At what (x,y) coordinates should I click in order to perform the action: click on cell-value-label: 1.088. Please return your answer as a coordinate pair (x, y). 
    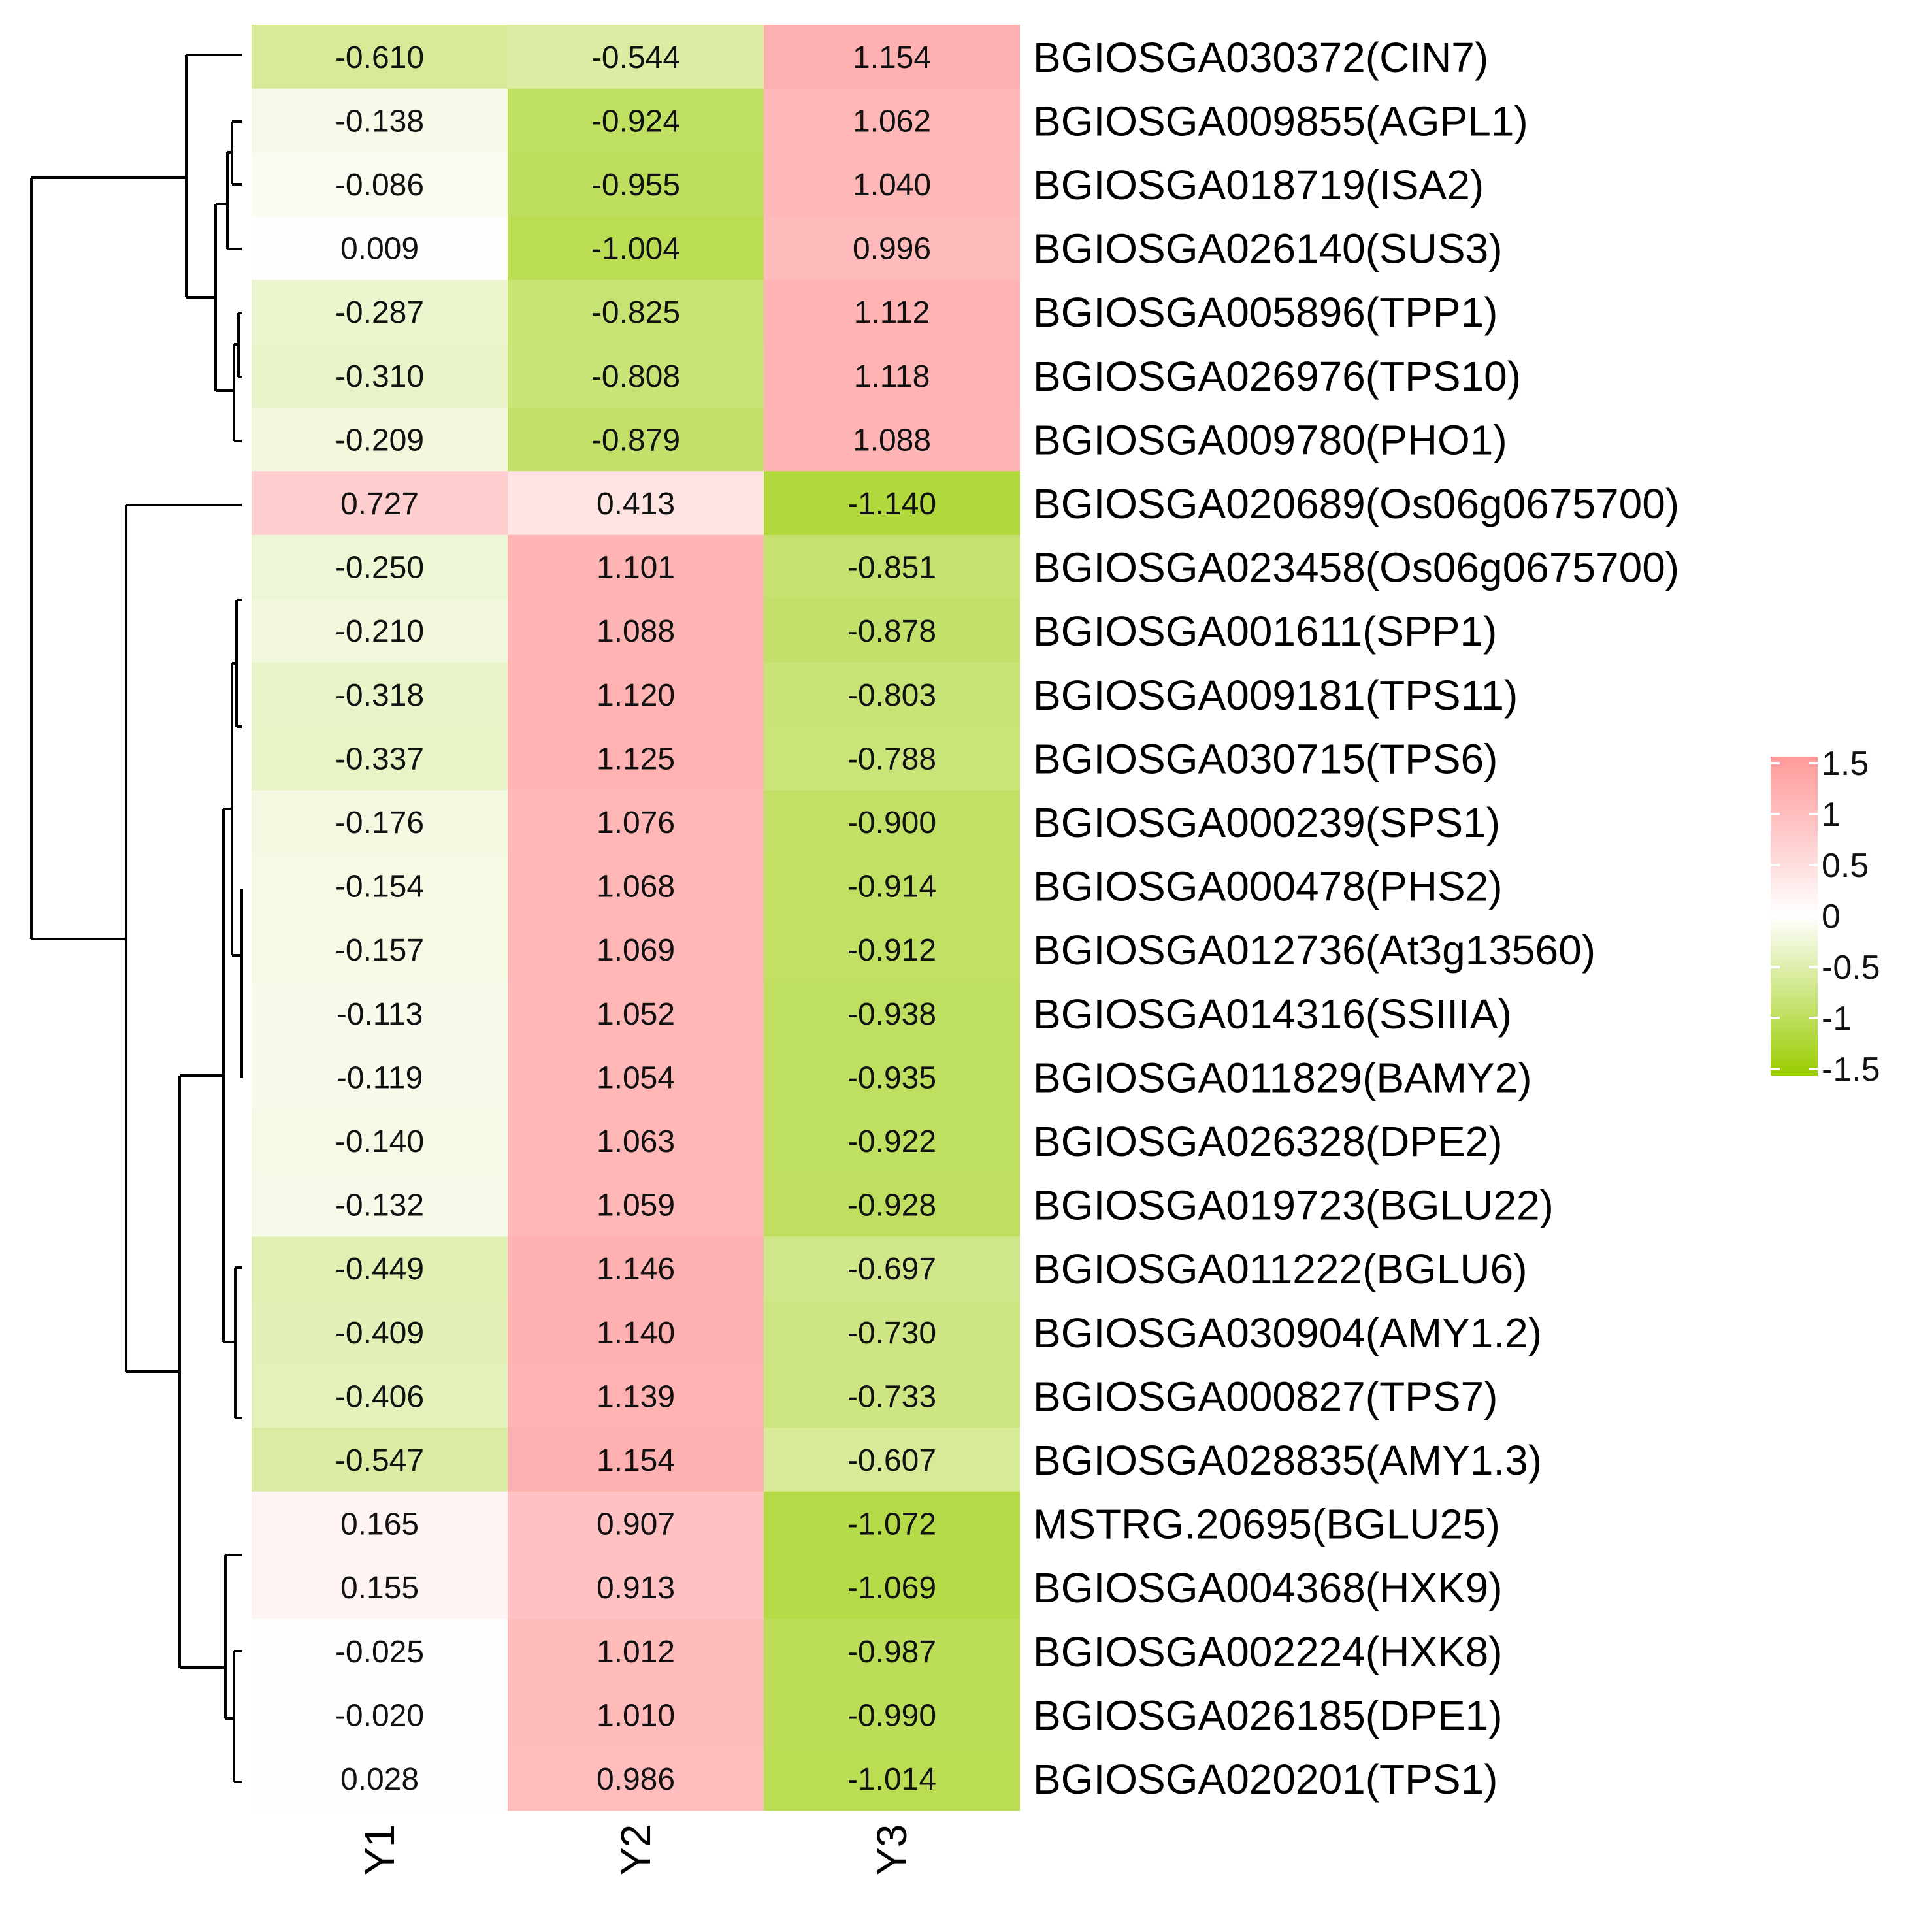
    Looking at the image, I should click on (636, 631).